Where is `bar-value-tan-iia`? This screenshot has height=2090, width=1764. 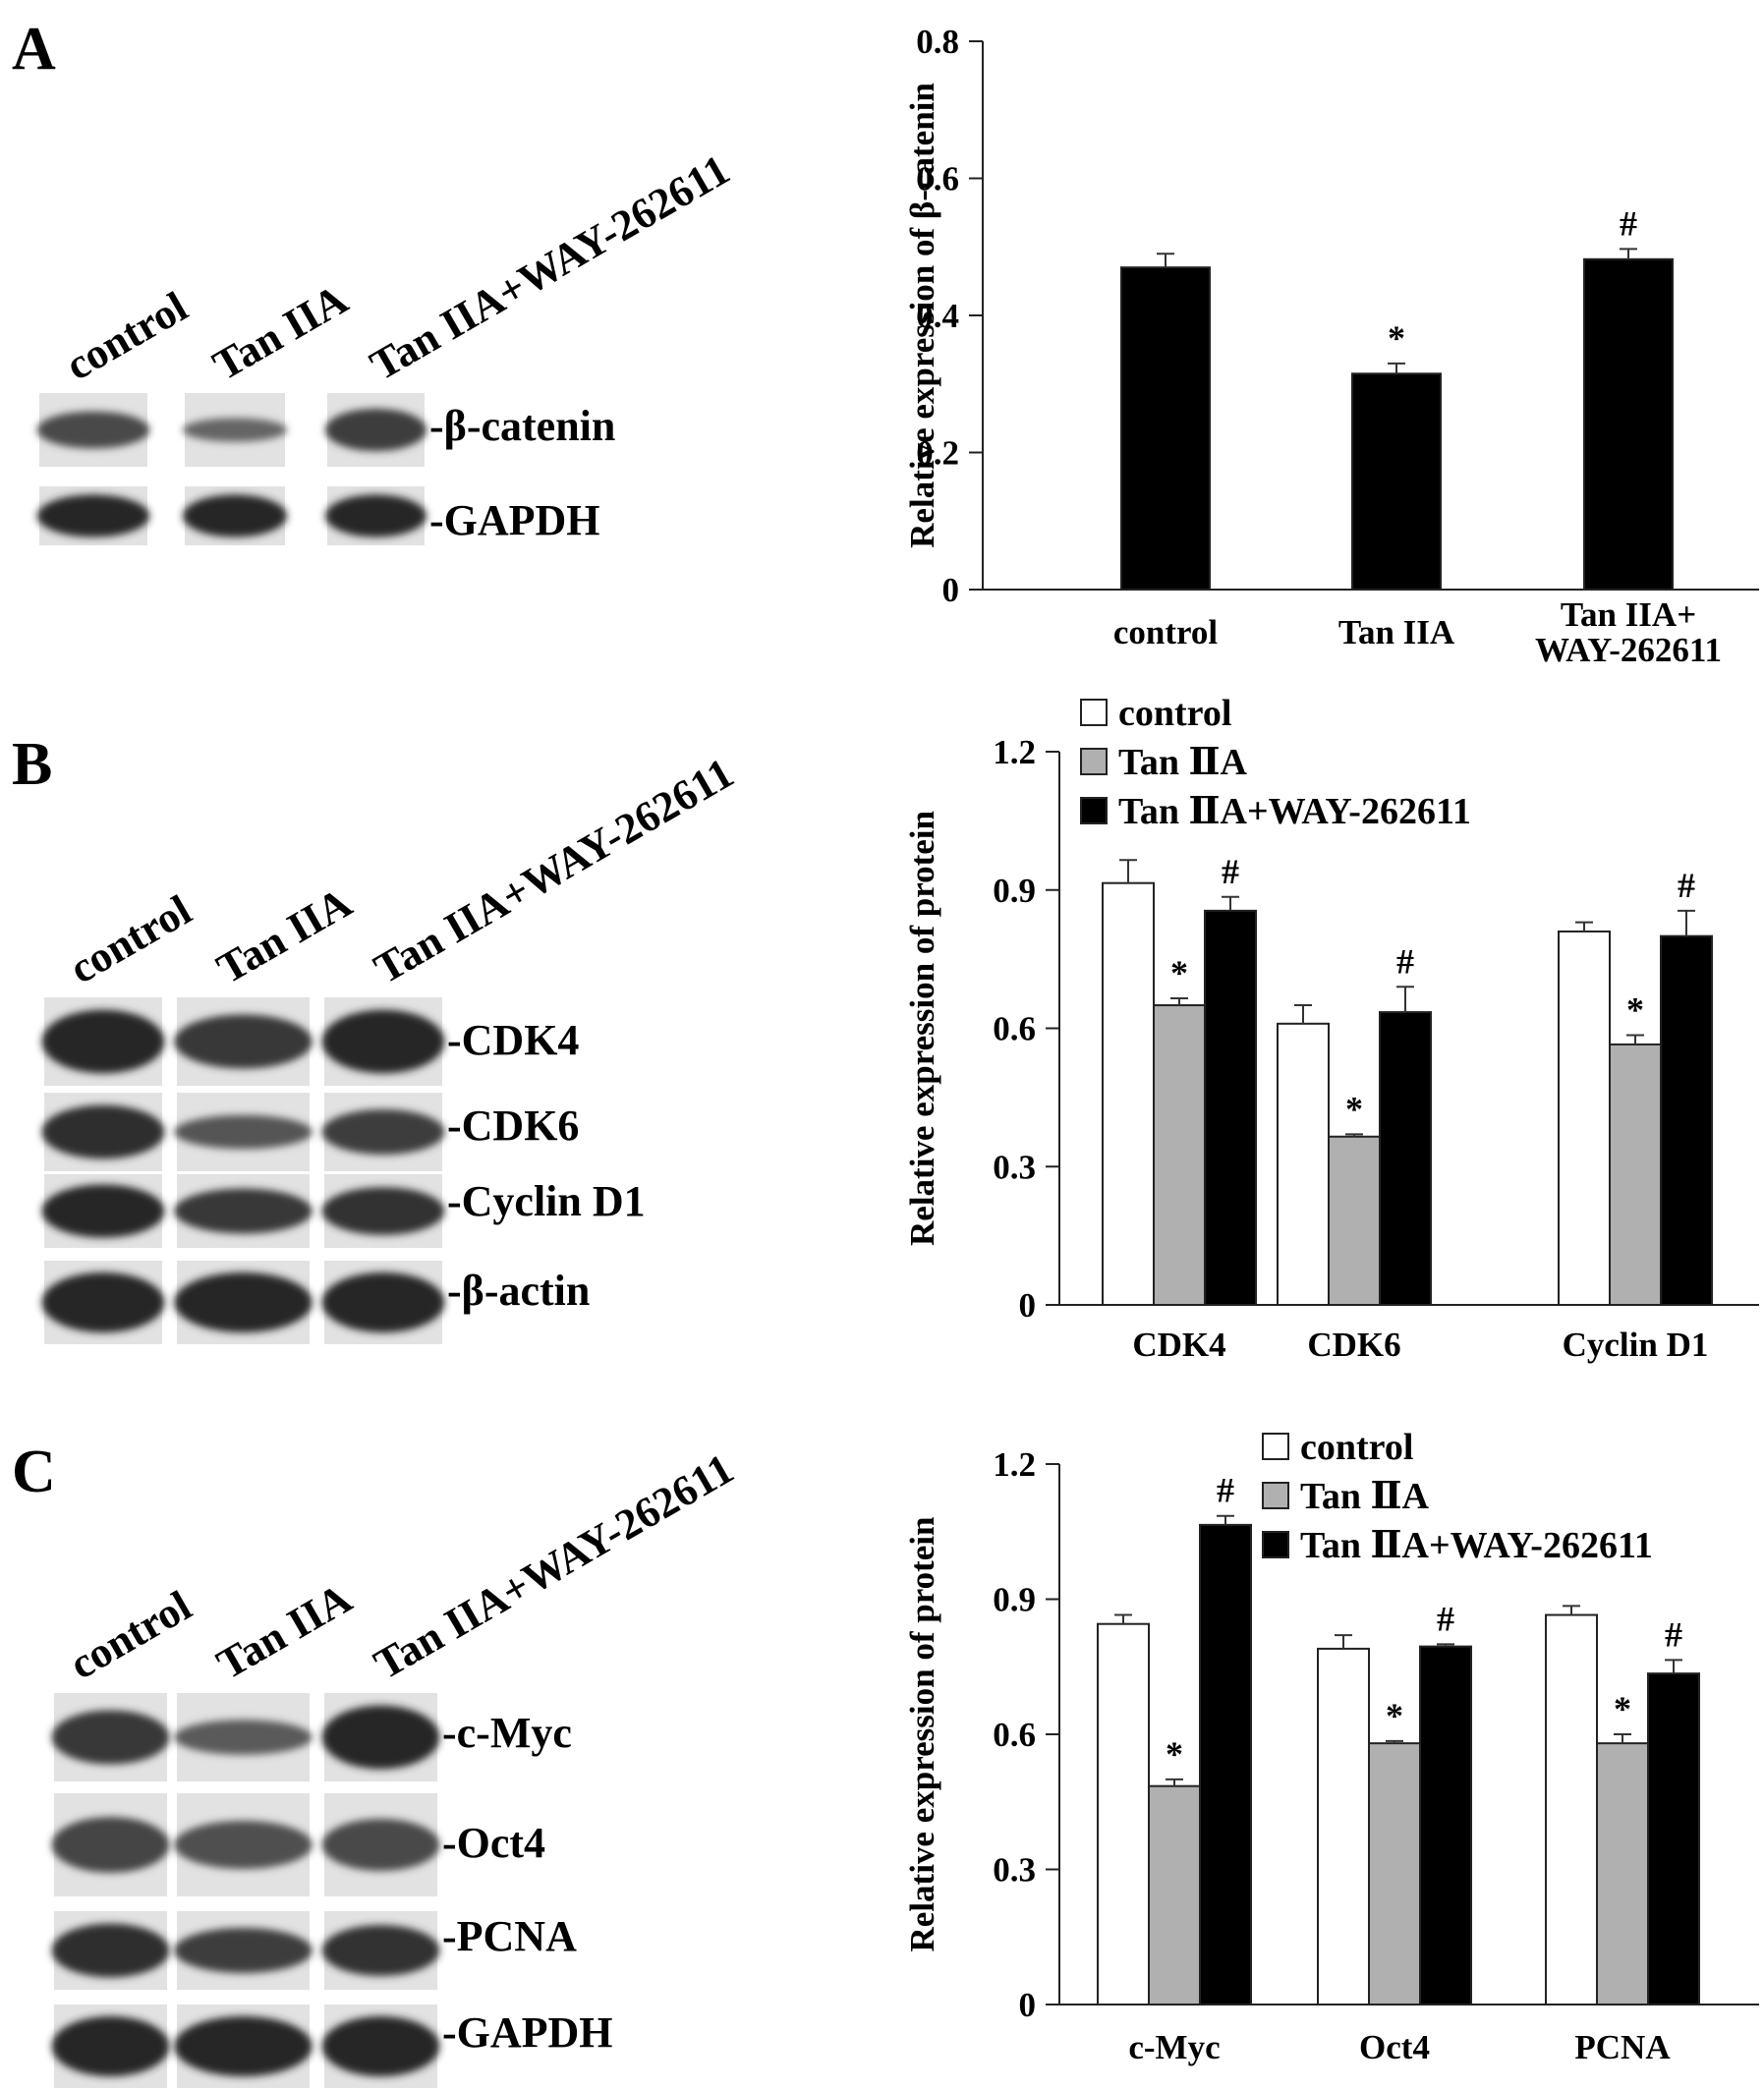
bar-value-tan-iia is located at coordinates (1396, 481).